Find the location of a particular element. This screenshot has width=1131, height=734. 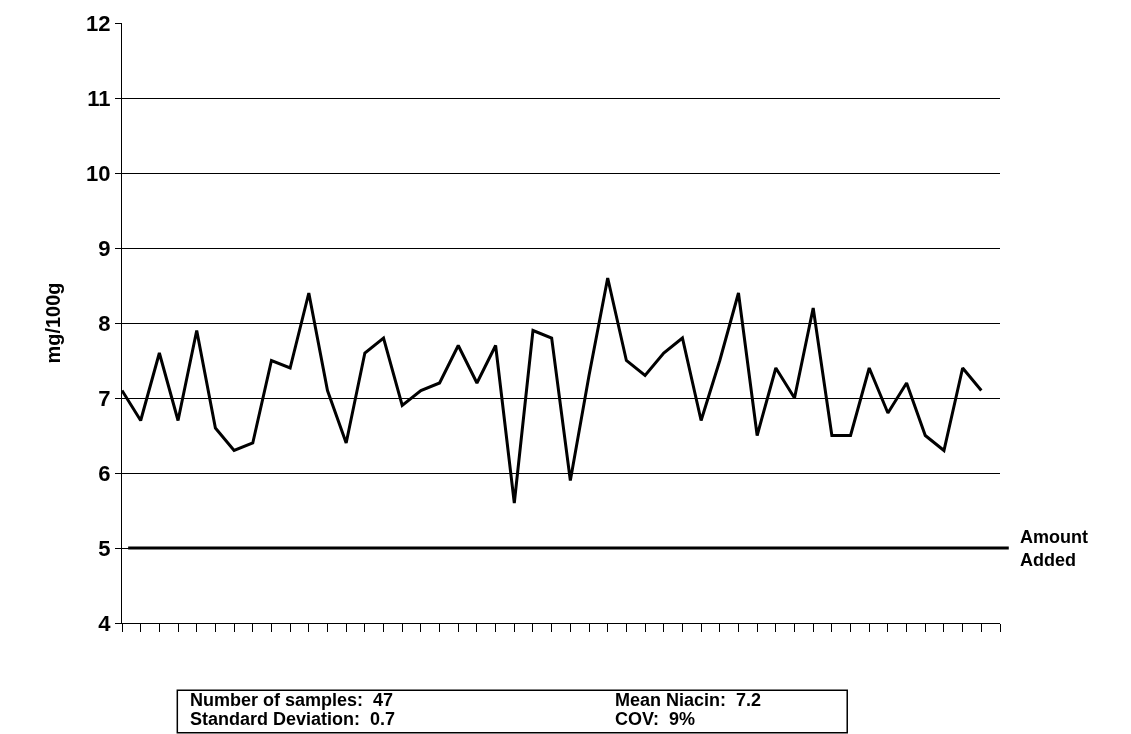

y-tick-label: 11 is located at coordinates (99, 98).